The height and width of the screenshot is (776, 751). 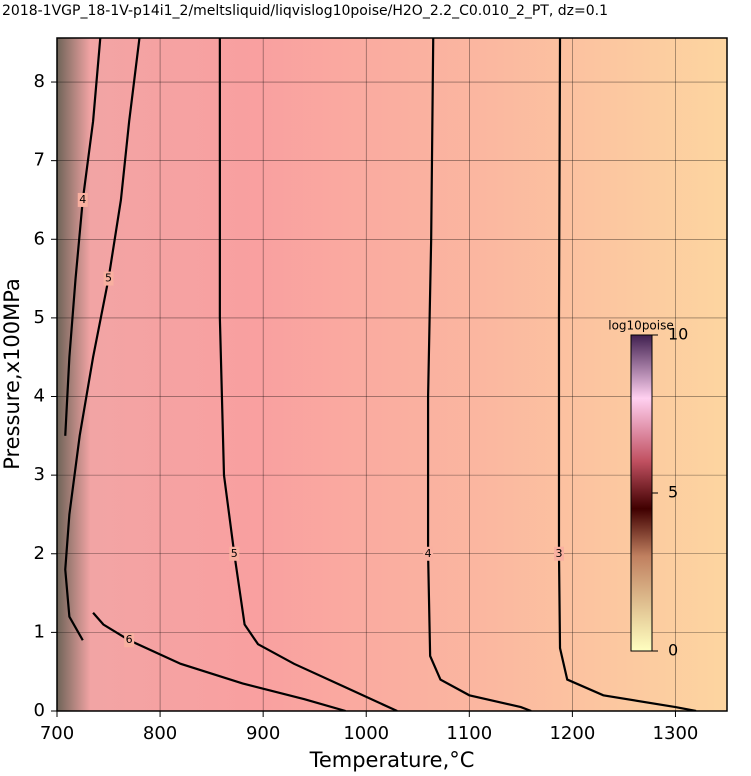 What do you see at coordinates (39, 238) in the screenshot?
I see `y-tick-label: 6` at bounding box center [39, 238].